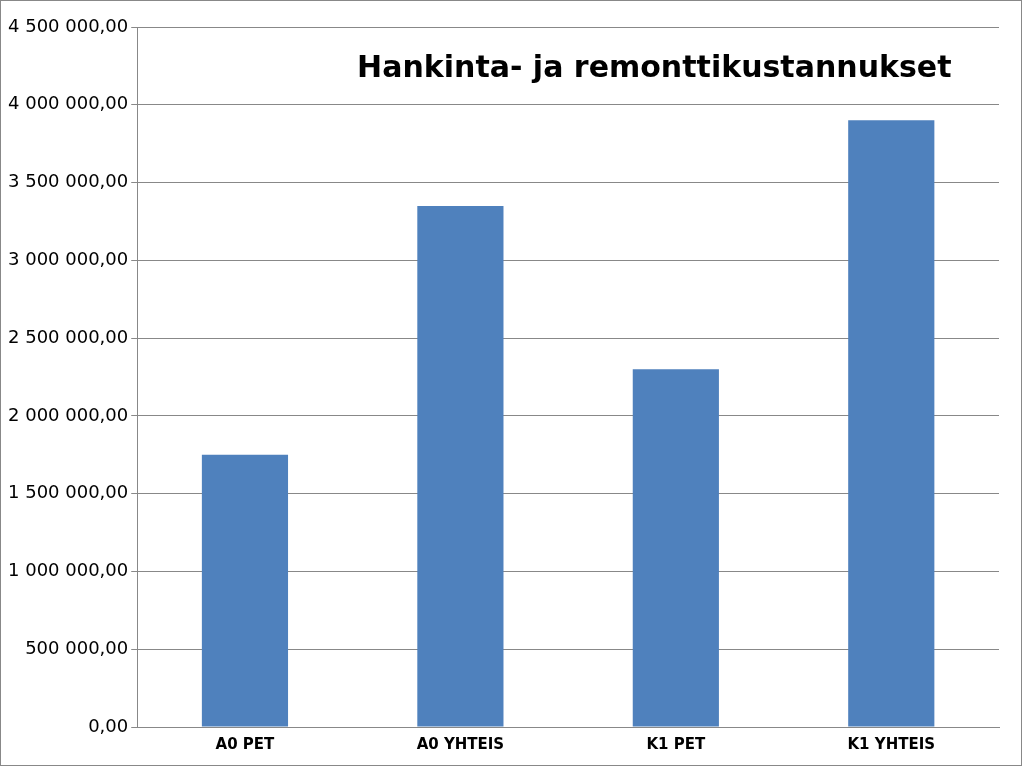 The image size is (1022, 766). I want to click on y-tick-label: 4 000 000,00, so click(68, 103).